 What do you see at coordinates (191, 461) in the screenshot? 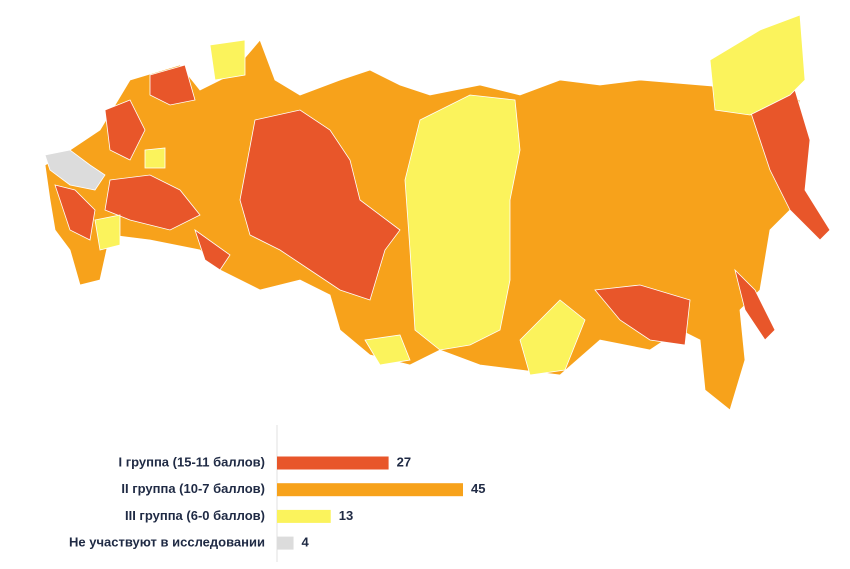
I see `category-label: I группа (15-11 баллов)` at bounding box center [191, 461].